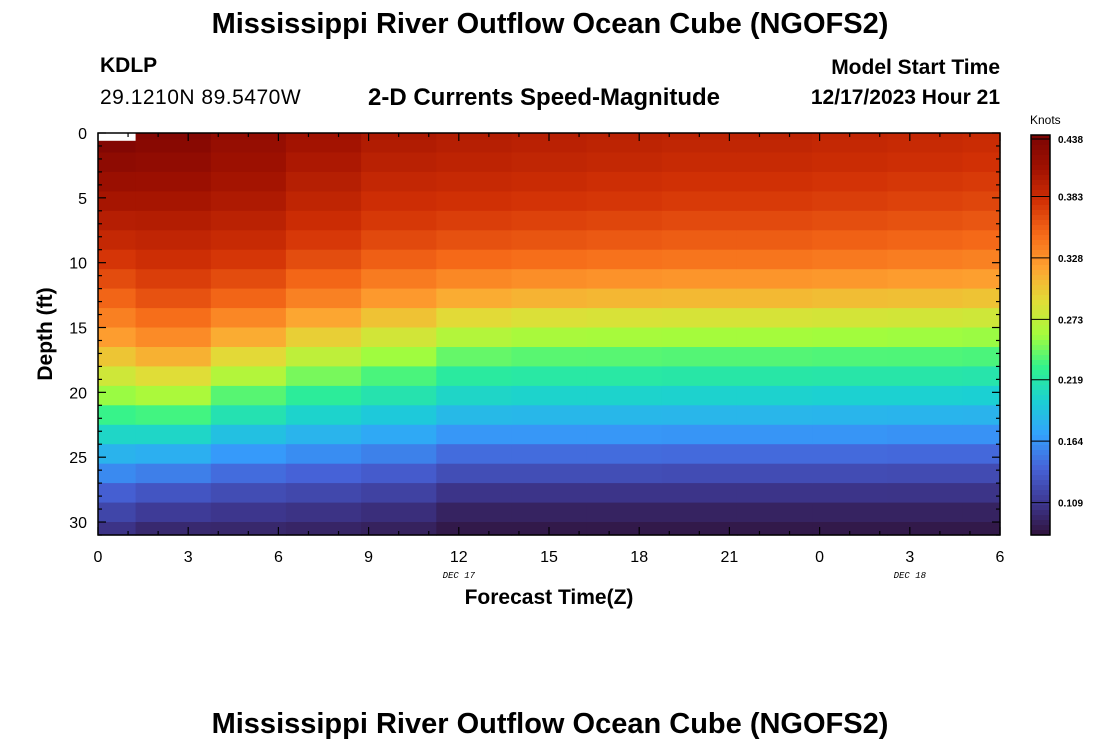 The width and height of the screenshot is (1100, 750). What do you see at coordinates (1000, 557) in the screenshot?
I see `x-tick-label: 6` at bounding box center [1000, 557].